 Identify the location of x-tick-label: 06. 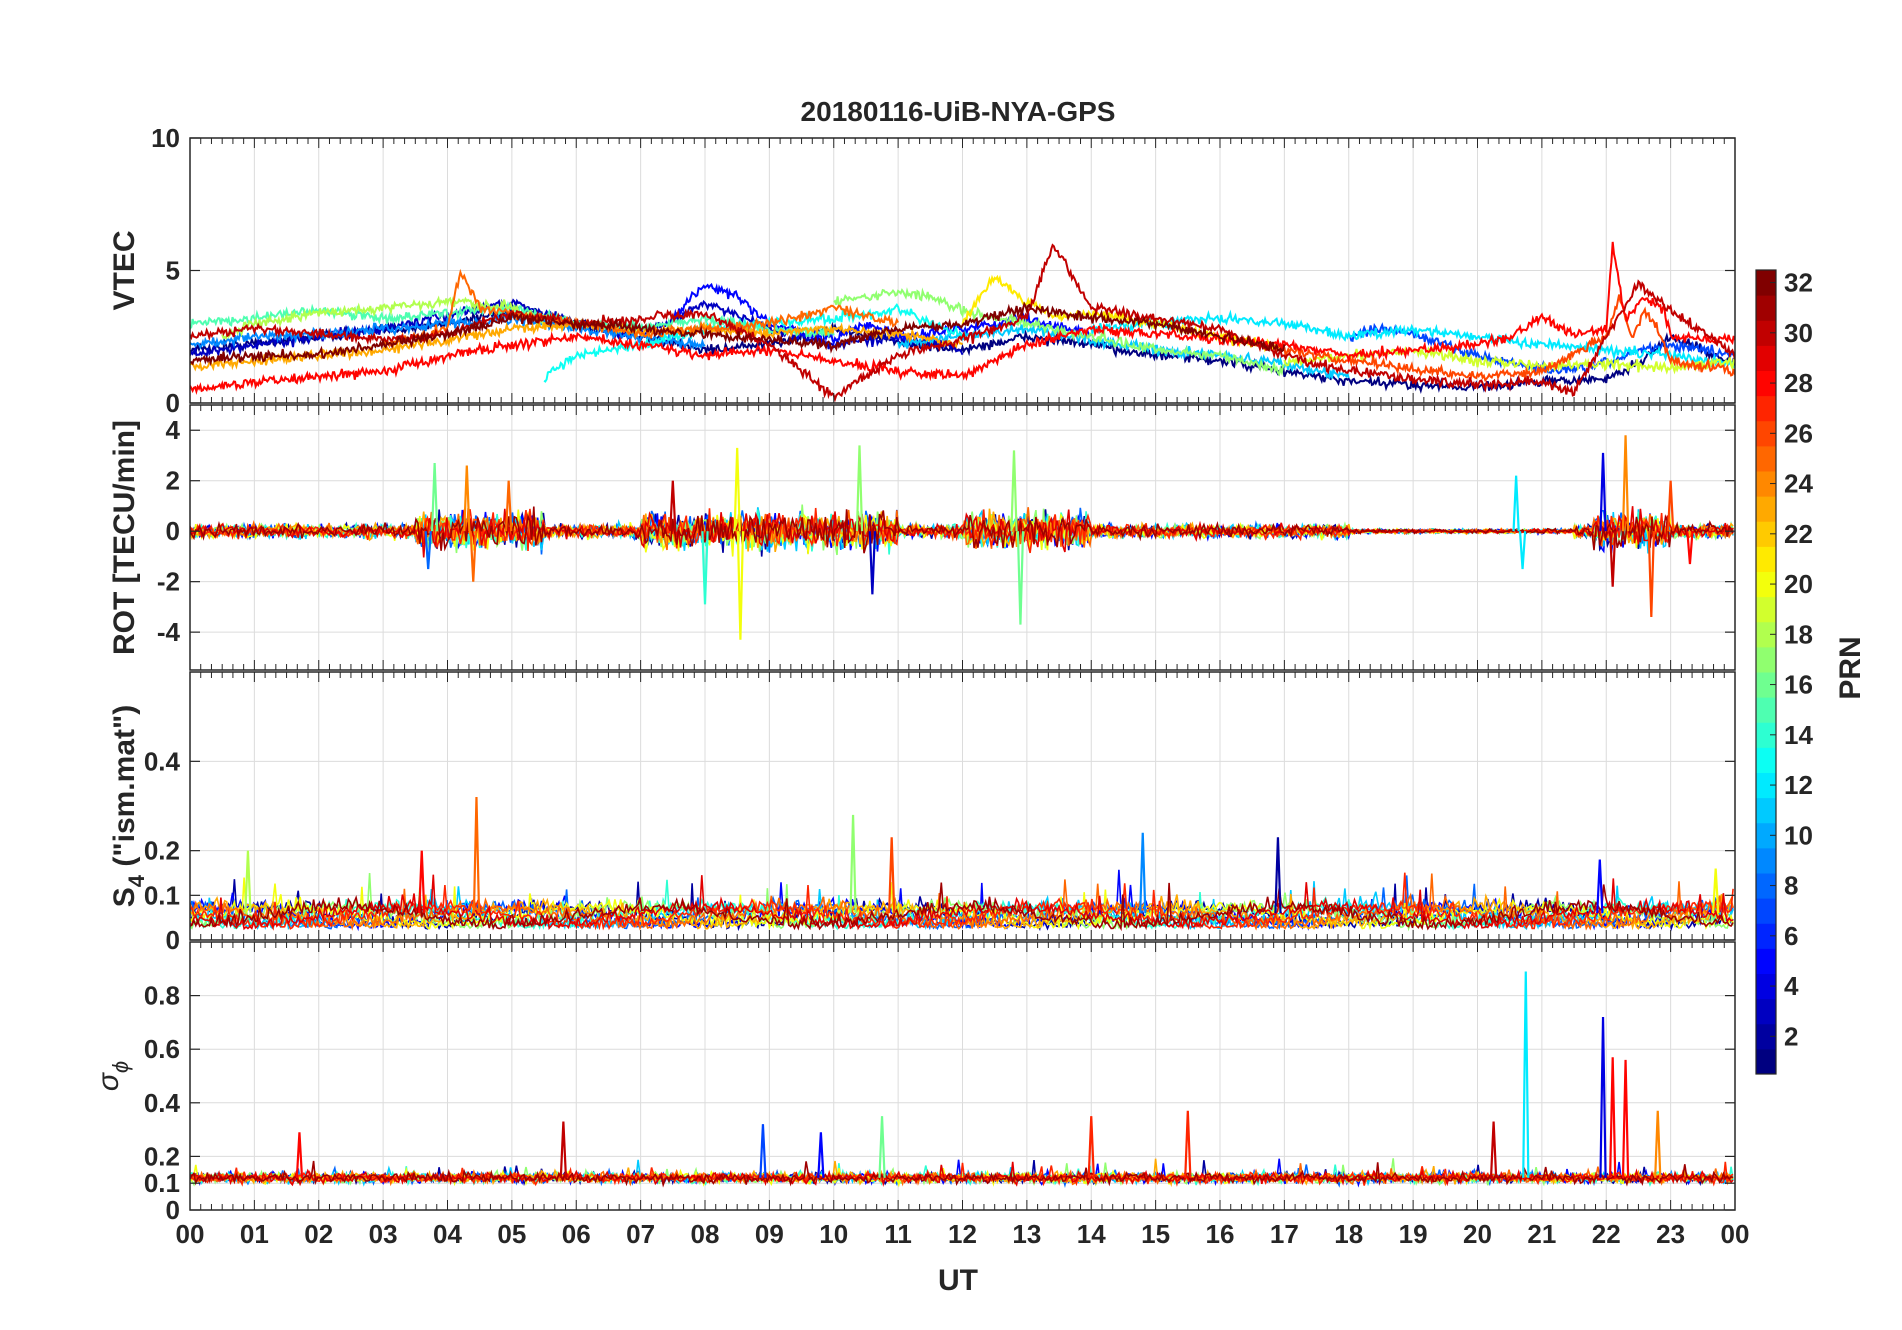
(576, 1234).